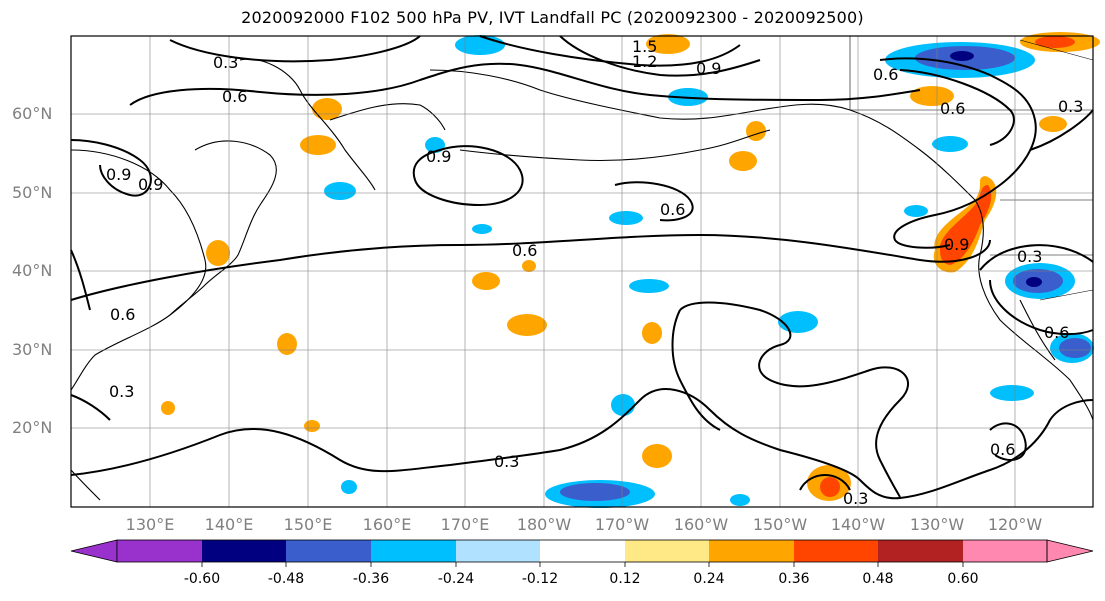  What do you see at coordinates (625, 579) in the screenshot?
I see `colorbar-tick-label: 0.12` at bounding box center [625, 579].